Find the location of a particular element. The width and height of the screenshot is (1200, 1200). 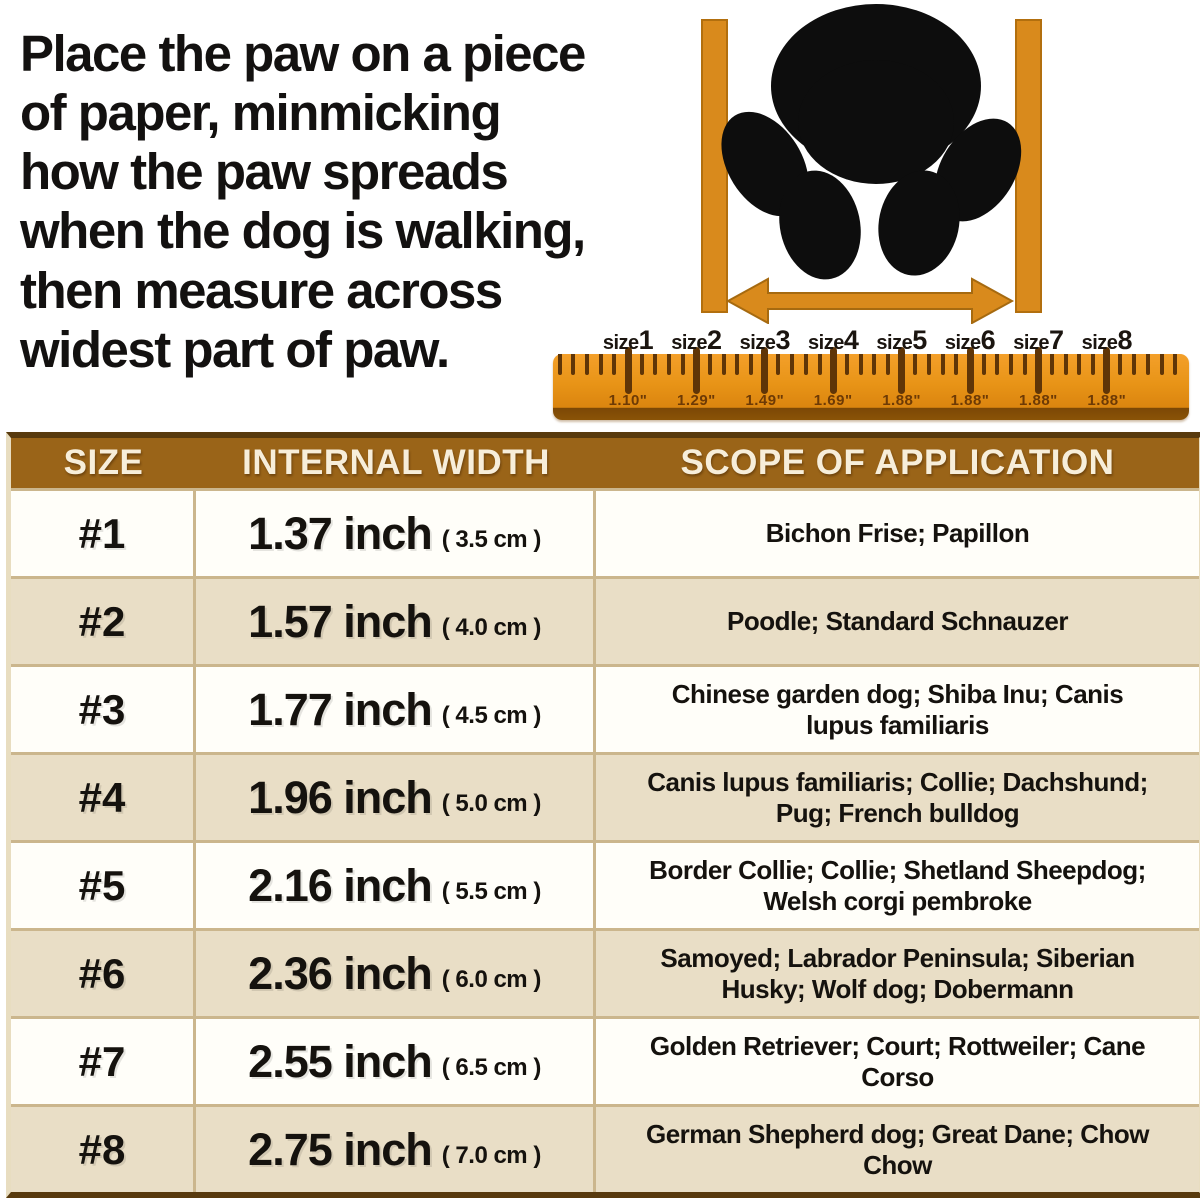

cell-internal-width: 2.75 inch ( 7.0 cm ) is located at coordinates (396, 1149).